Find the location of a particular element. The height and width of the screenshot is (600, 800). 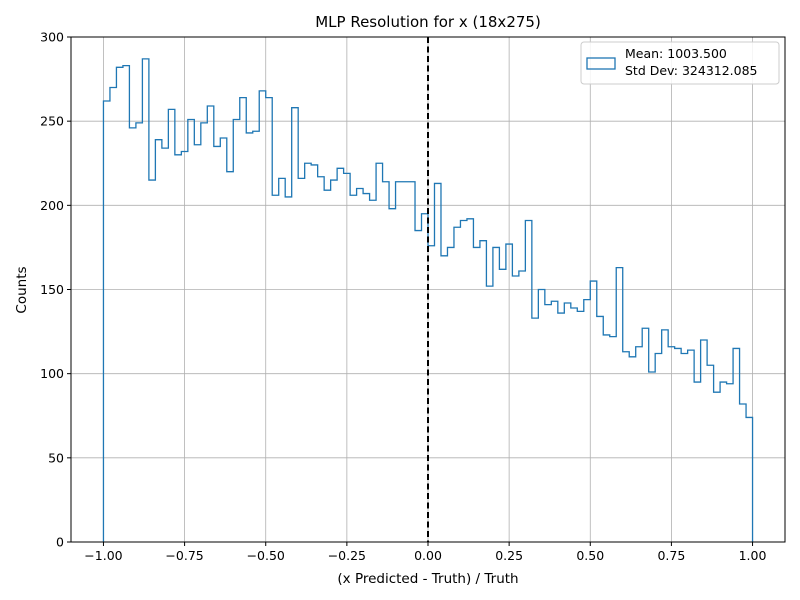

y-tick-label: 100 is located at coordinates (52, 373).